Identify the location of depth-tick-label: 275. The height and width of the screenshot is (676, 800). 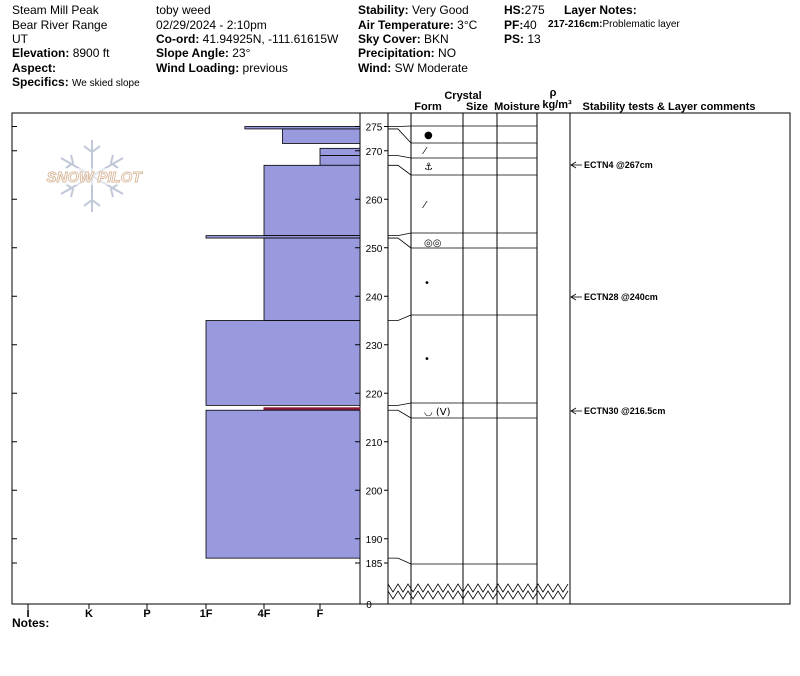
(374, 128).